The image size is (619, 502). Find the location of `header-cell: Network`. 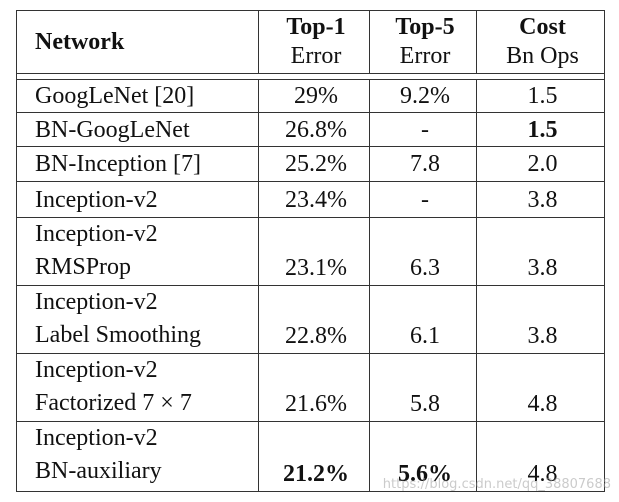

header-cell: Network is located at coordinates (137, 42).